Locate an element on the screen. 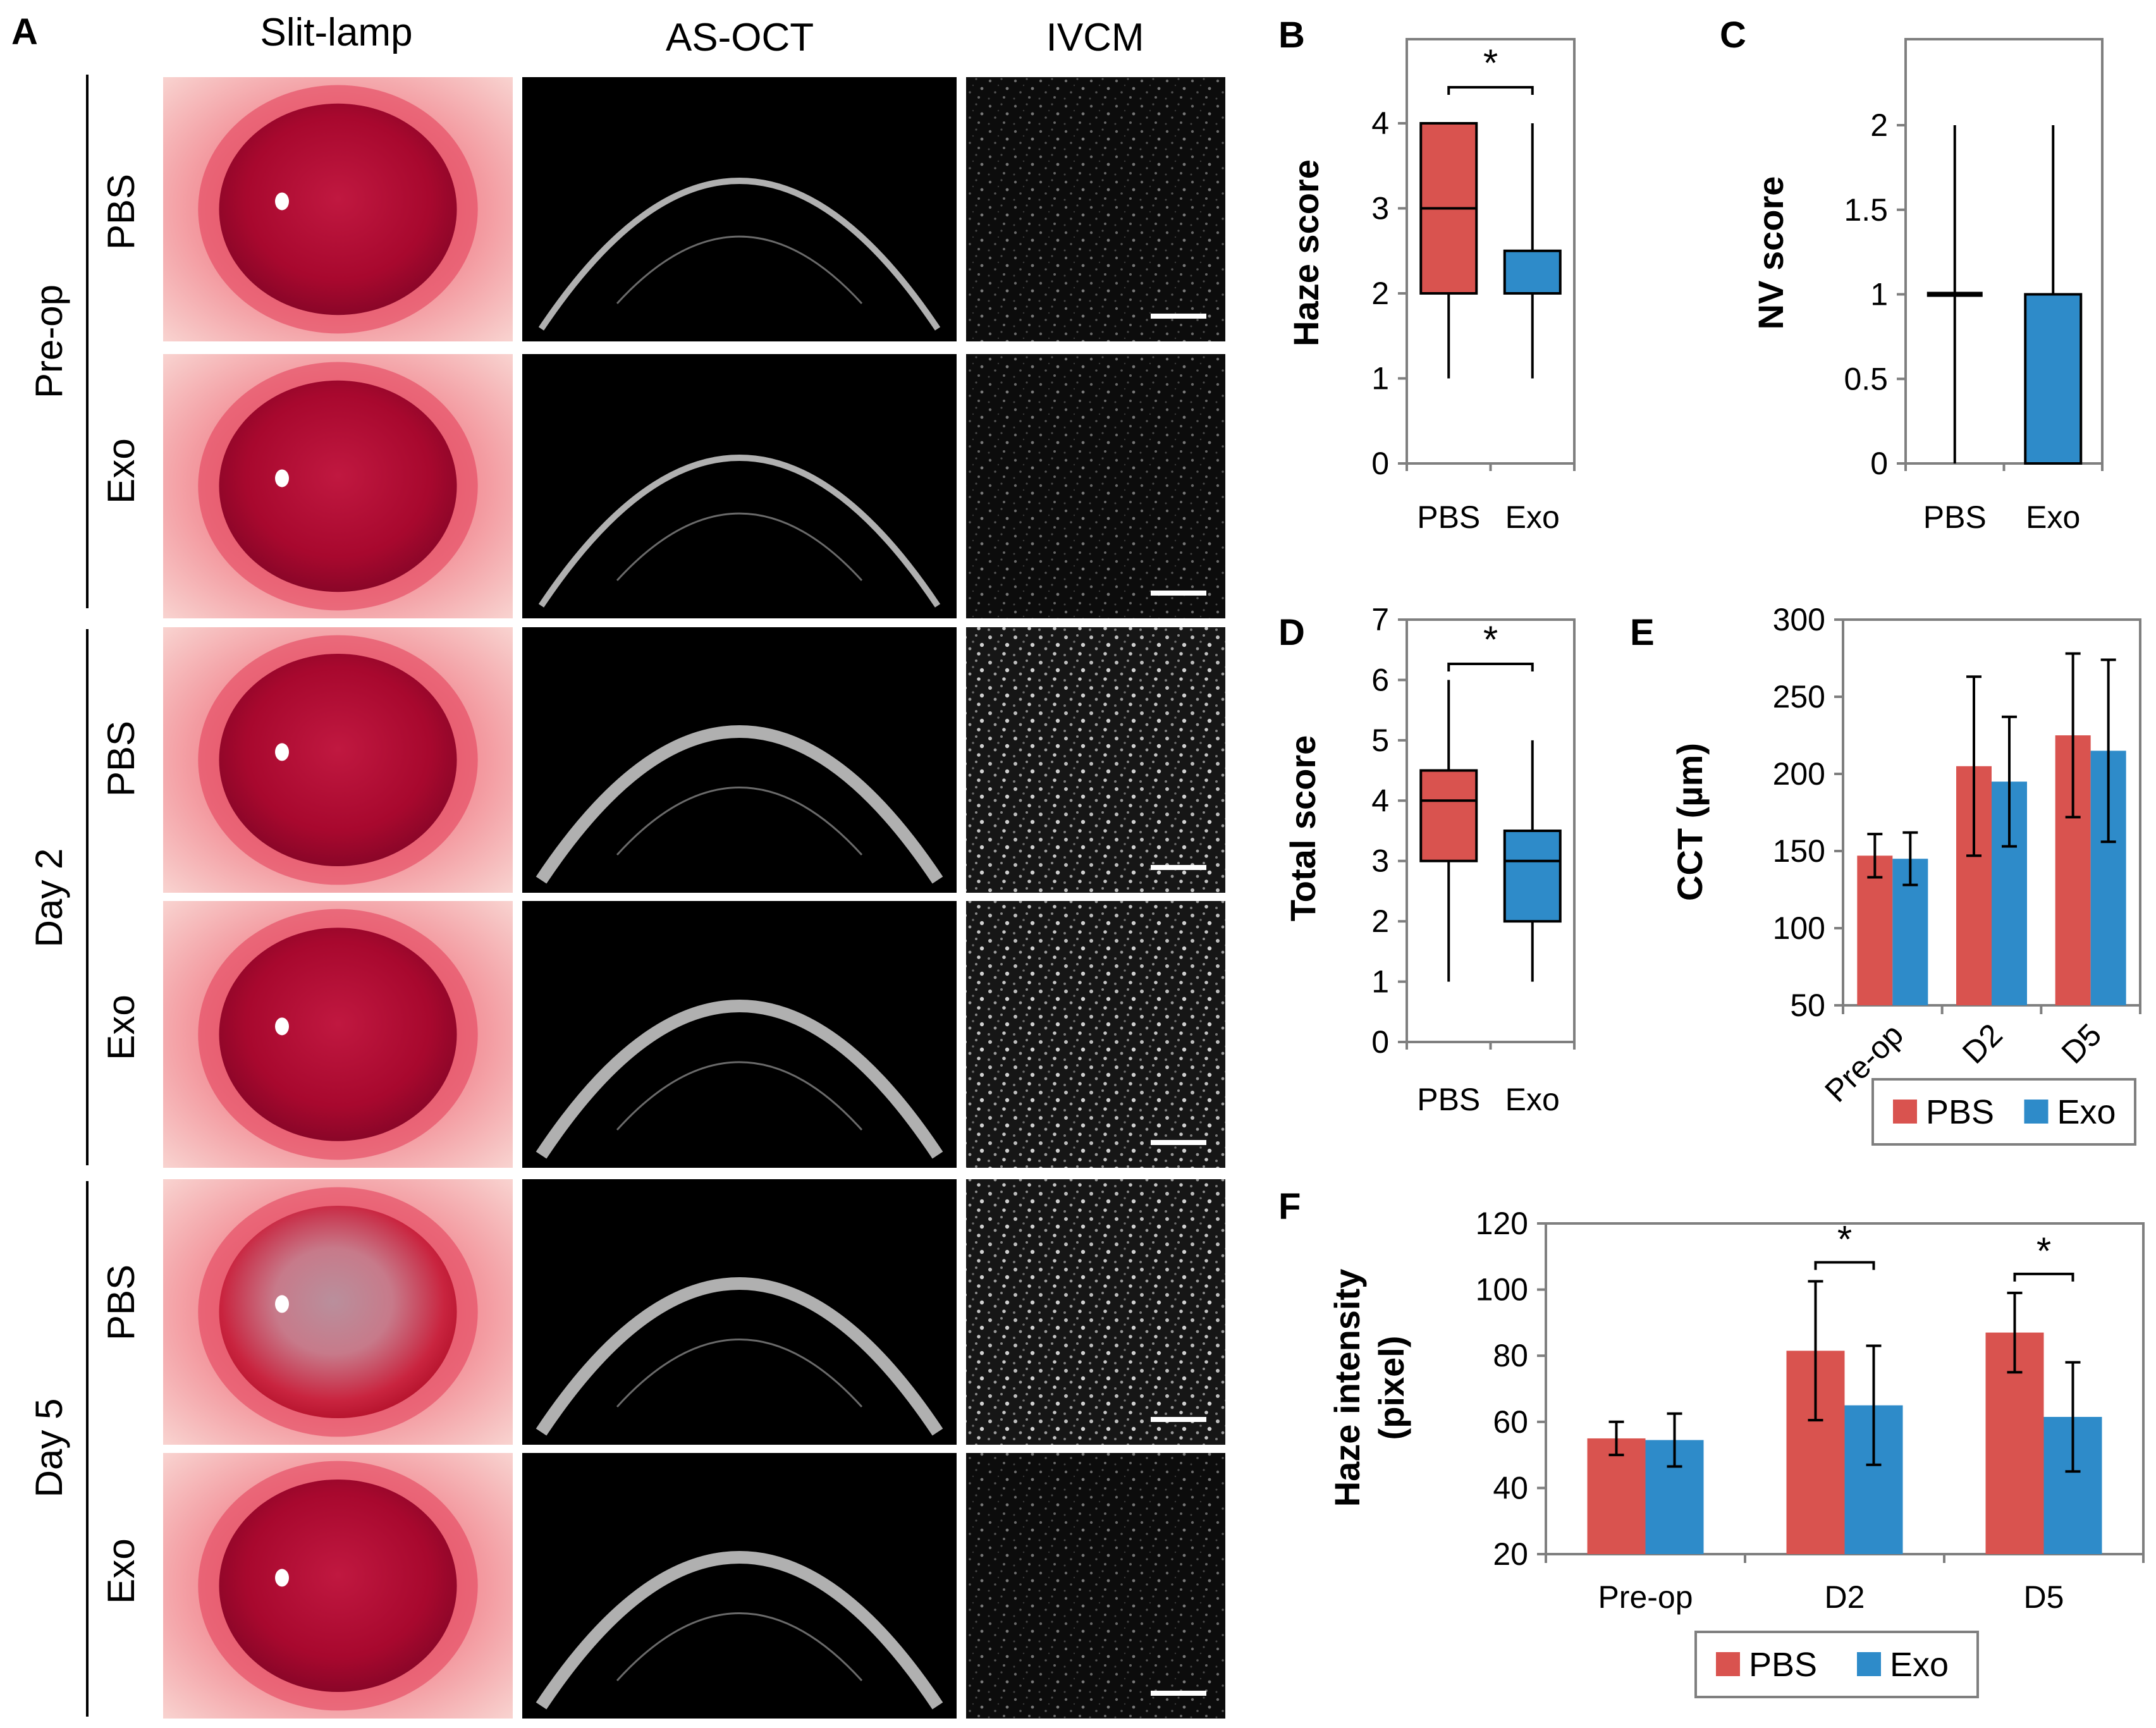 The image size is (2156, 1728). y-tick-label: 5 is located at coordinates (1380, 740).